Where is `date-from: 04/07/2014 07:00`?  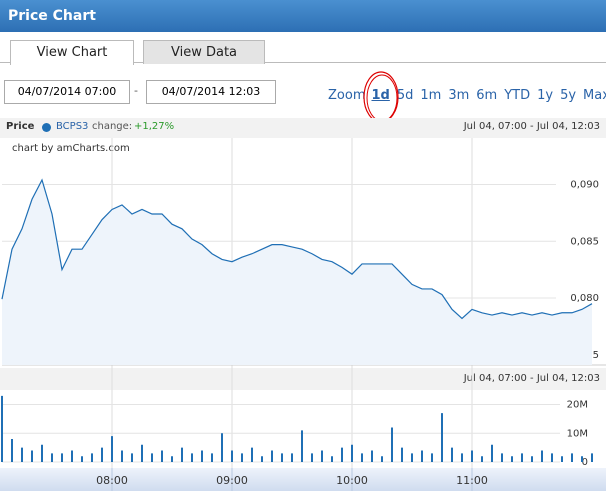
date-from: 04/07/2014 07:00 is located at coordinates (67, 92).